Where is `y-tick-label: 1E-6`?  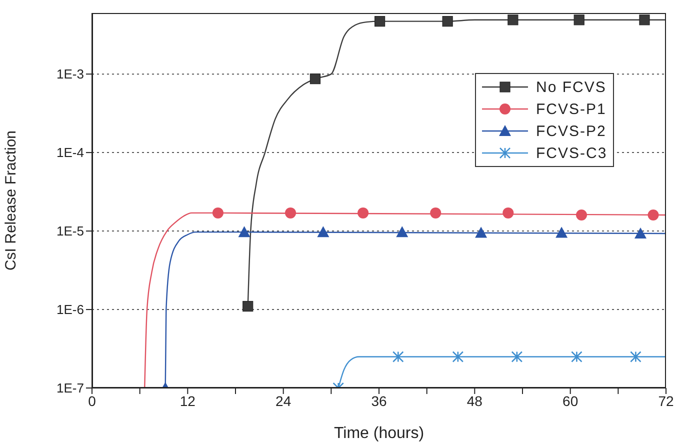
y-tick-label: 1E-6 is located at coordinates (70, 310).